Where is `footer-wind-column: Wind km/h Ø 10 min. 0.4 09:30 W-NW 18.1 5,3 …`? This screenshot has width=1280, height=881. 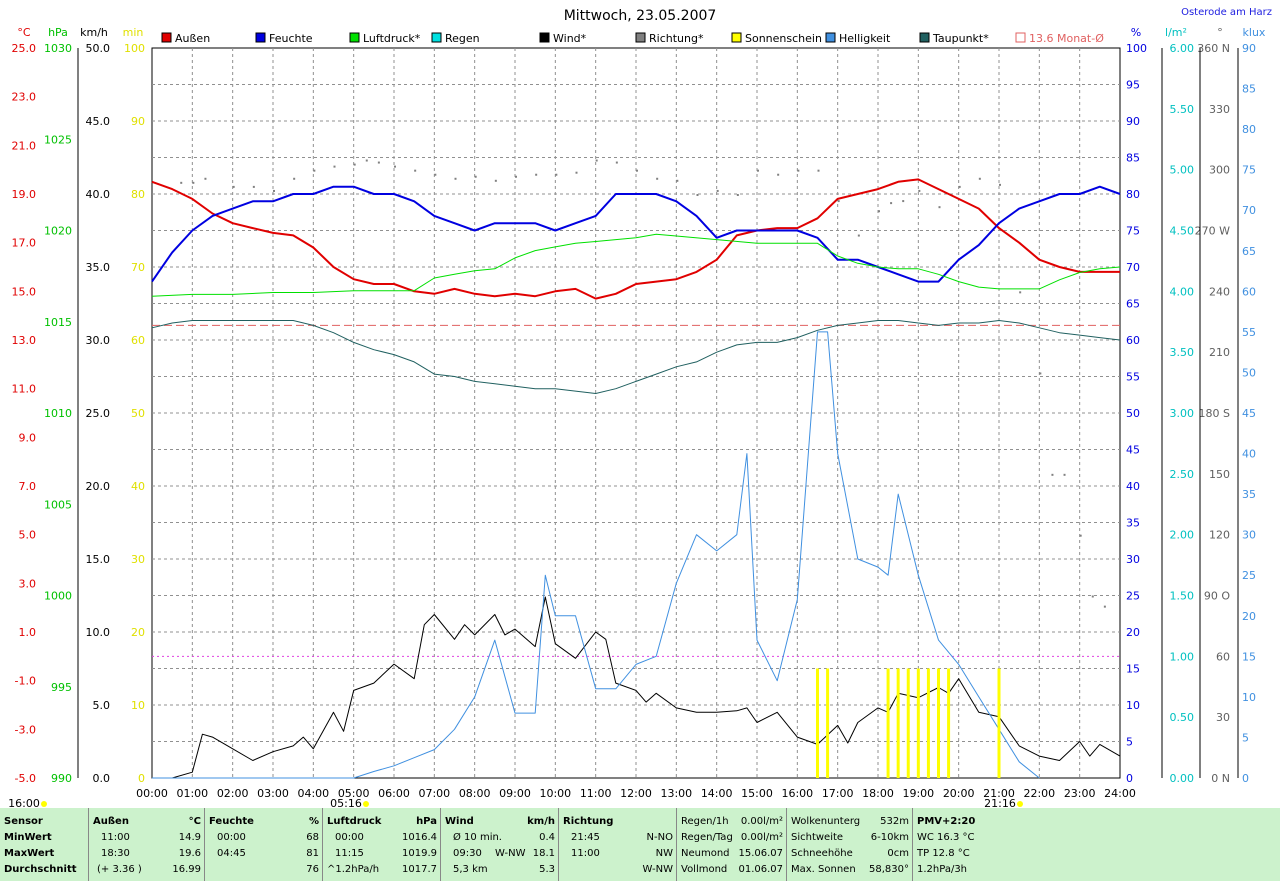
footer-wind-column: Wind km/h Ø 10 min. 0.4 09:30 W-NW 18.1 5,3 … is located at coordinates (499, 844).